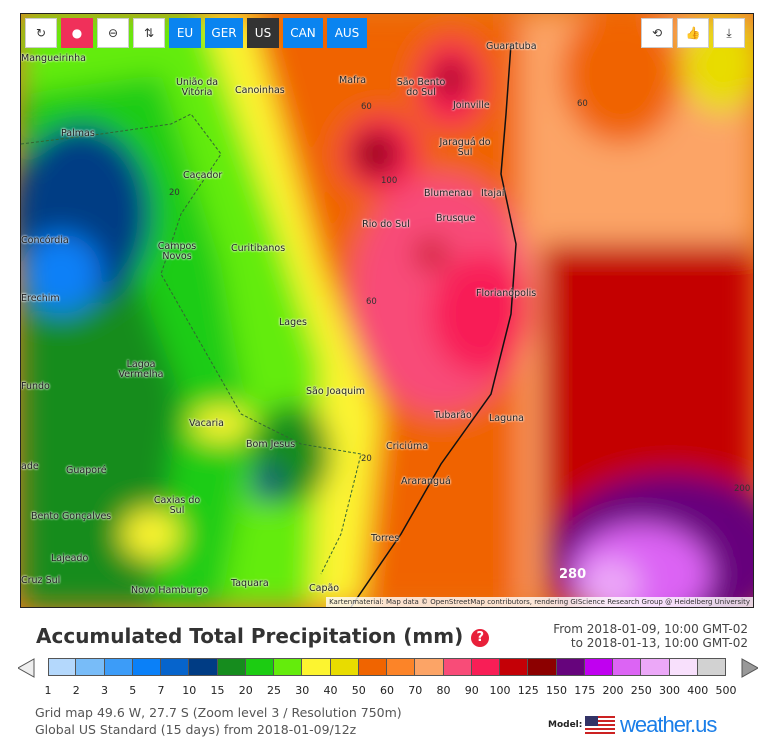  Describe the element at coordinates (217, 690) in the screenshot. I see `colorbar-tick-label: 15` at that location.